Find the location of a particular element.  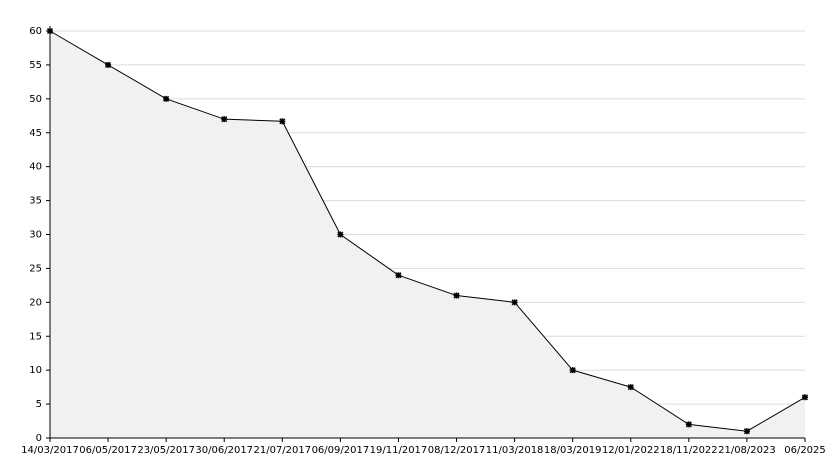

y-tick-label: 30 is located at coordinates (35, 235).